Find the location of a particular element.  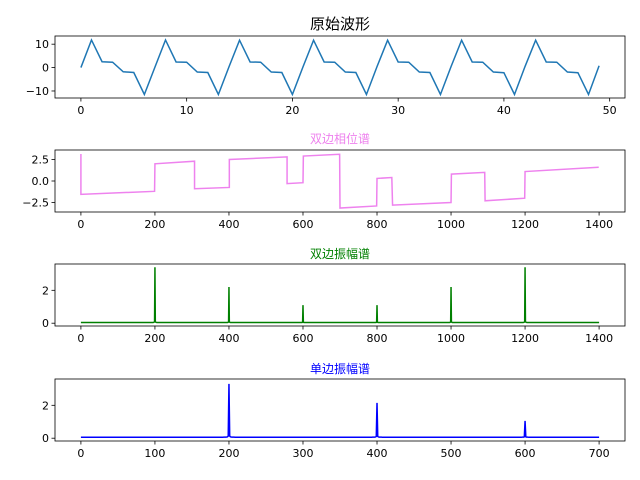

subplot-title: 单边振幅谱 is located at coordinates (340, 368).